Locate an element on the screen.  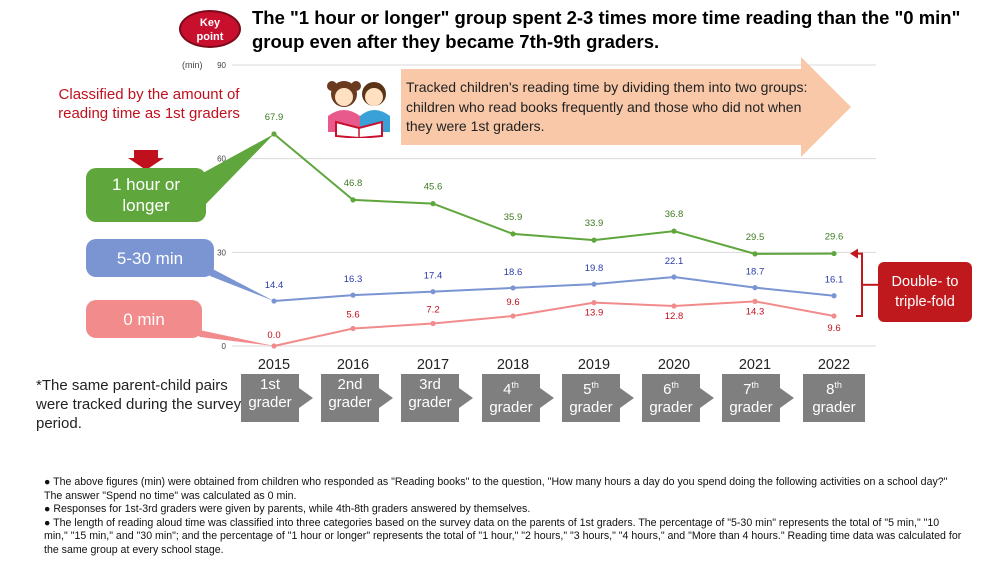
x-tick-label: 2021 is located at coordinates (755, 365).